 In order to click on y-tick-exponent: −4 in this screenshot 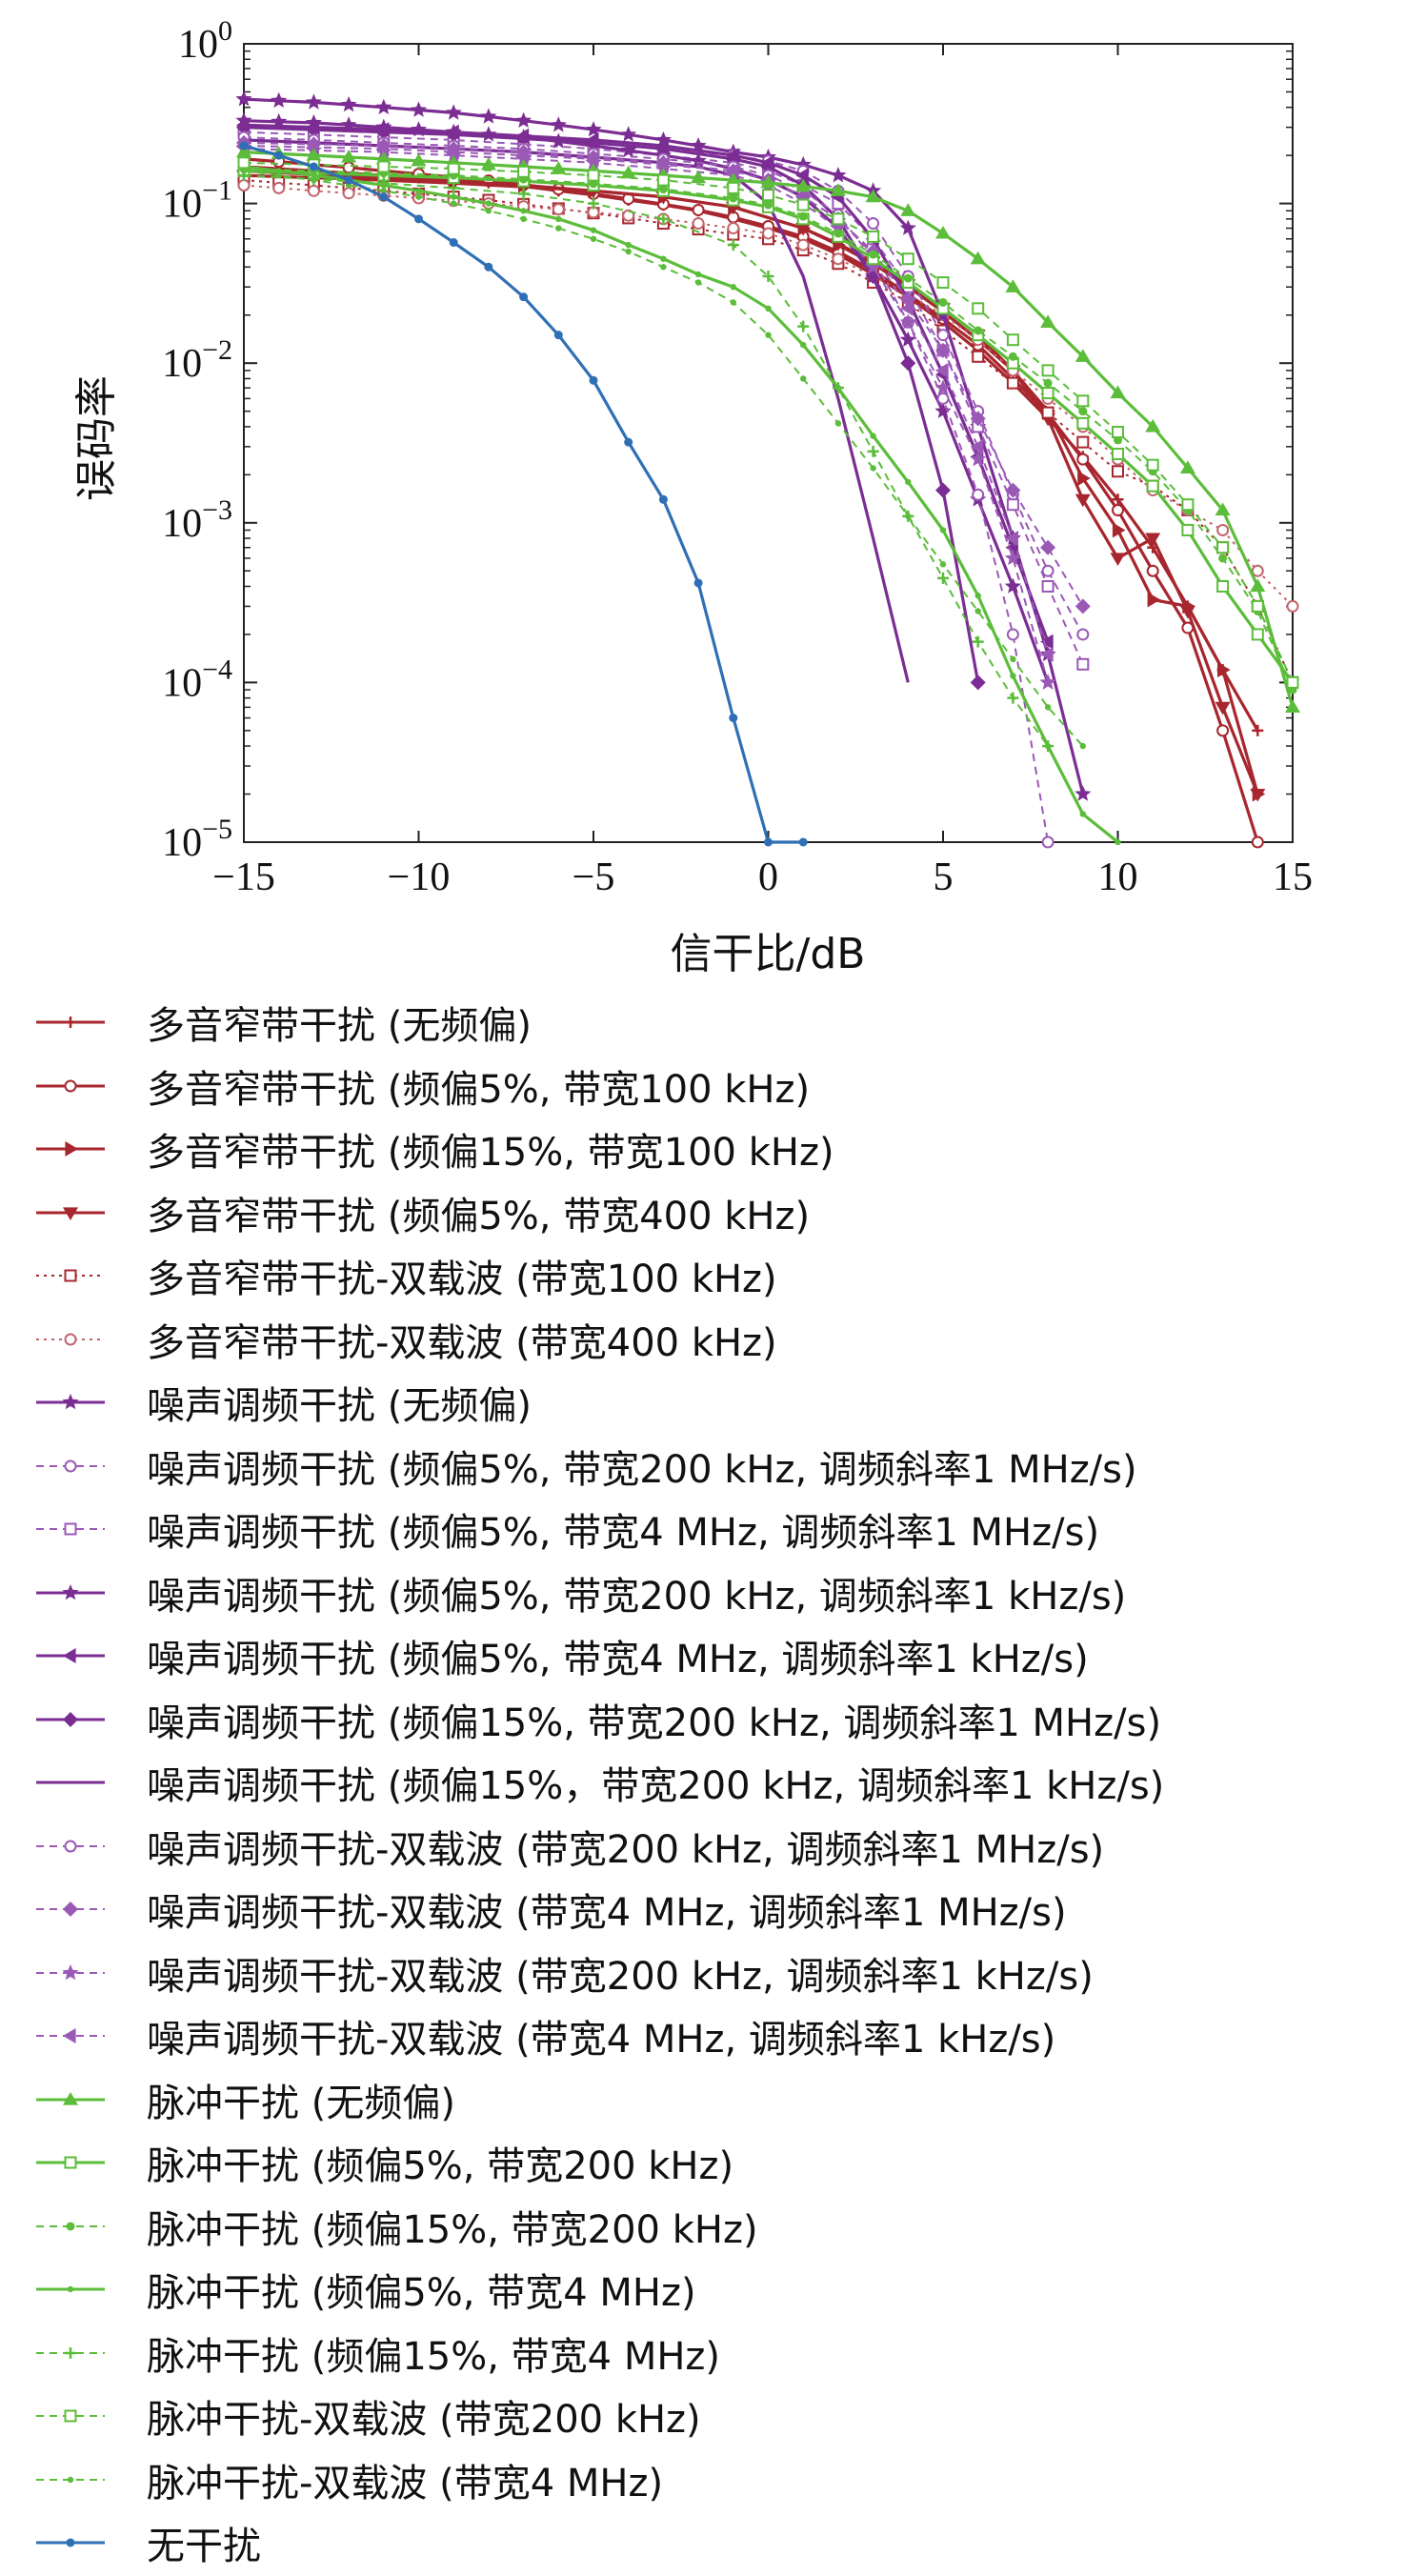, I will do `click(217, 669)`.